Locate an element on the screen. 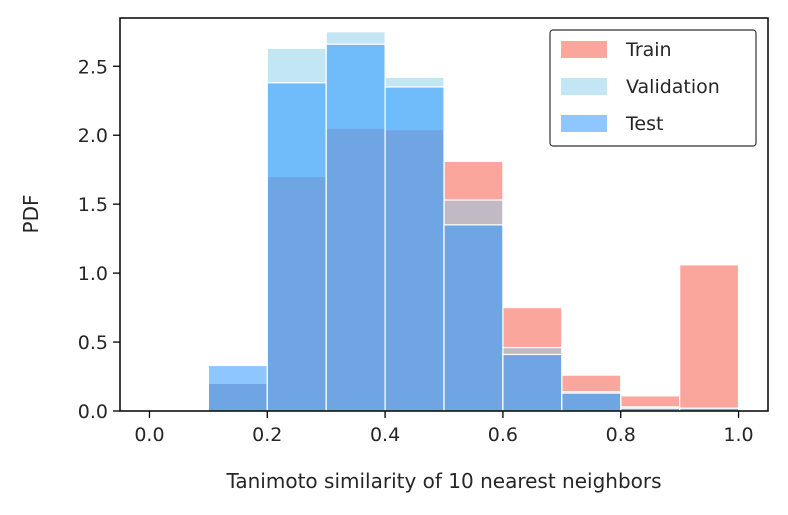 The width and height of the screenshot is (788, 515). x-tick-label: 0.0 is located at coordinates (149, 435).